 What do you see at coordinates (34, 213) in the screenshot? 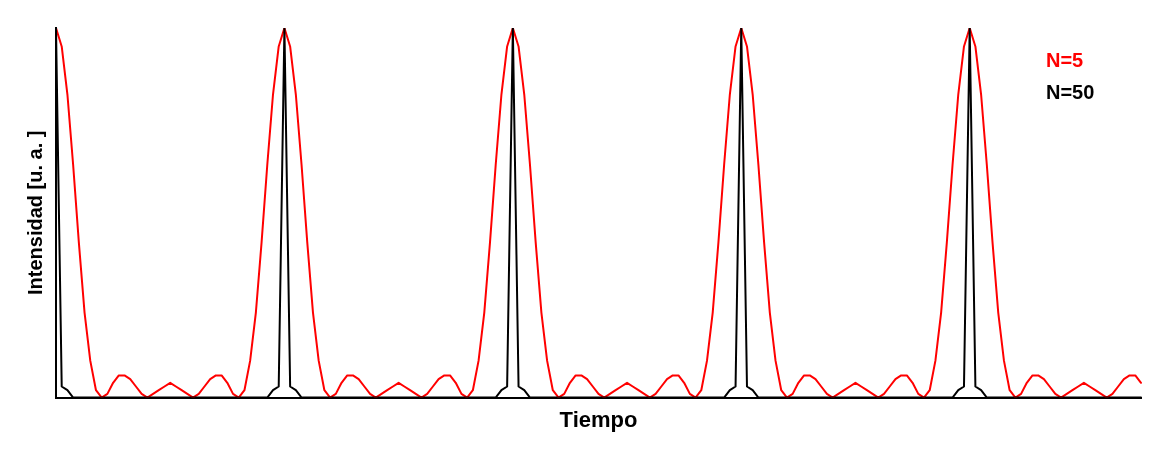
I see `y-axis-title: Intensidad [u. a. ]` at bounding box center [34, 213].